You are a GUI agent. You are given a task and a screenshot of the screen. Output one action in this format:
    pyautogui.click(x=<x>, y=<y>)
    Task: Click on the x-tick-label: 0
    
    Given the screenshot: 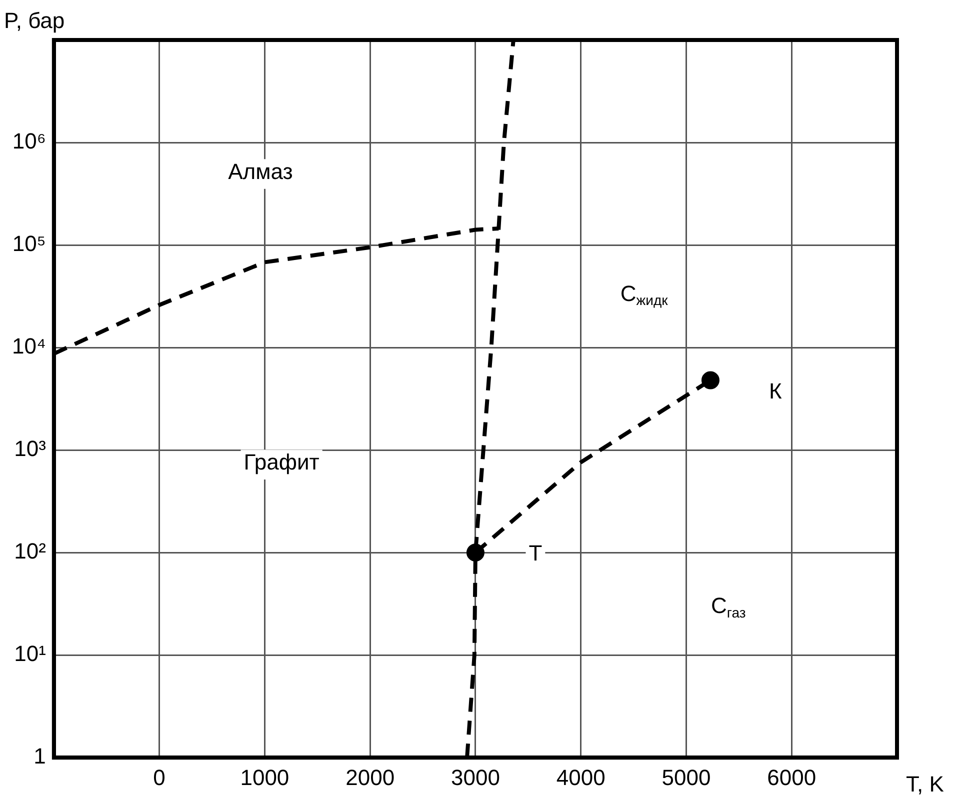 What is the action you would take?
    pyautogui.click(x=159, y=777)
    